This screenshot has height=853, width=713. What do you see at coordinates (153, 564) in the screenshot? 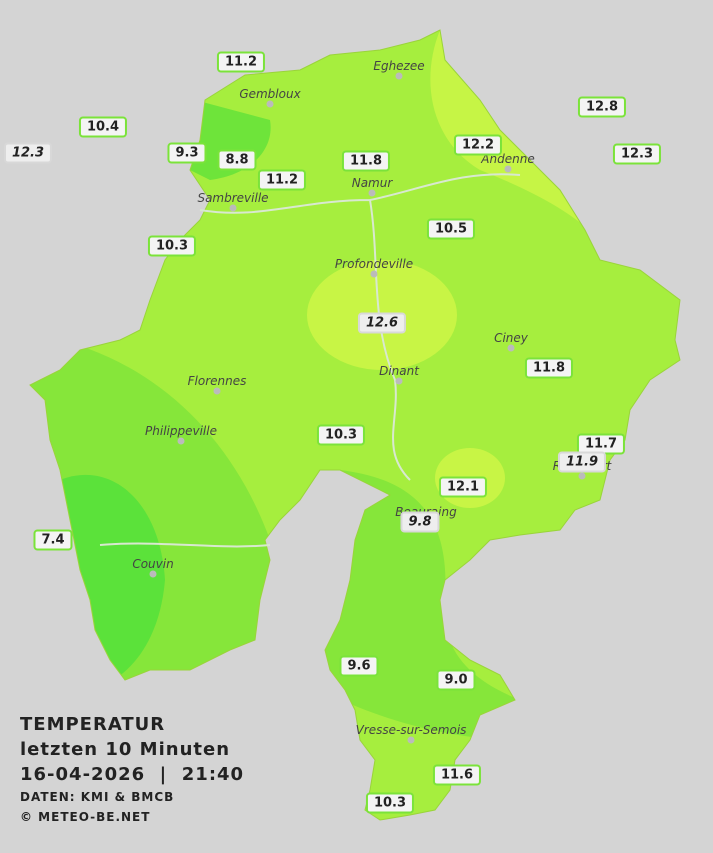
I see `town-name: Couvin` at bounding box center [153, 564].